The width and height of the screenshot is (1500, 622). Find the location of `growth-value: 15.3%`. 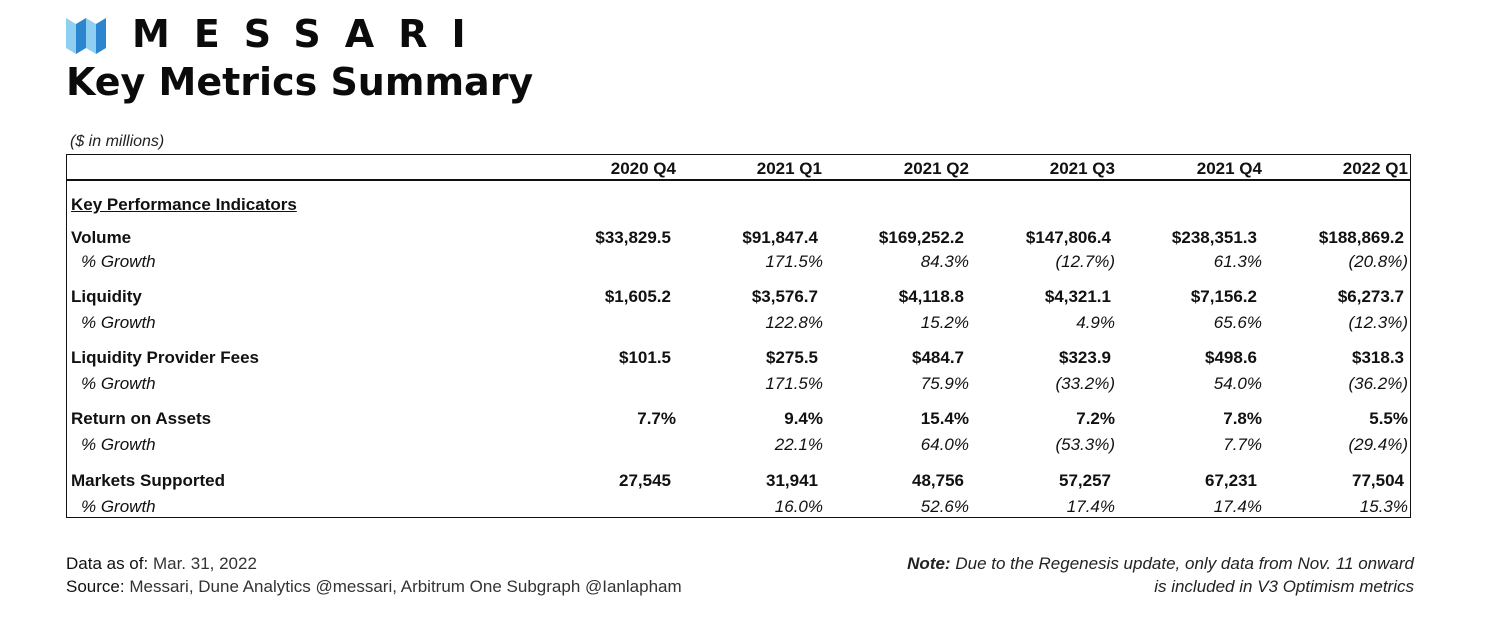

growth-value: 15.3% is located at coordinates (1383, 506).